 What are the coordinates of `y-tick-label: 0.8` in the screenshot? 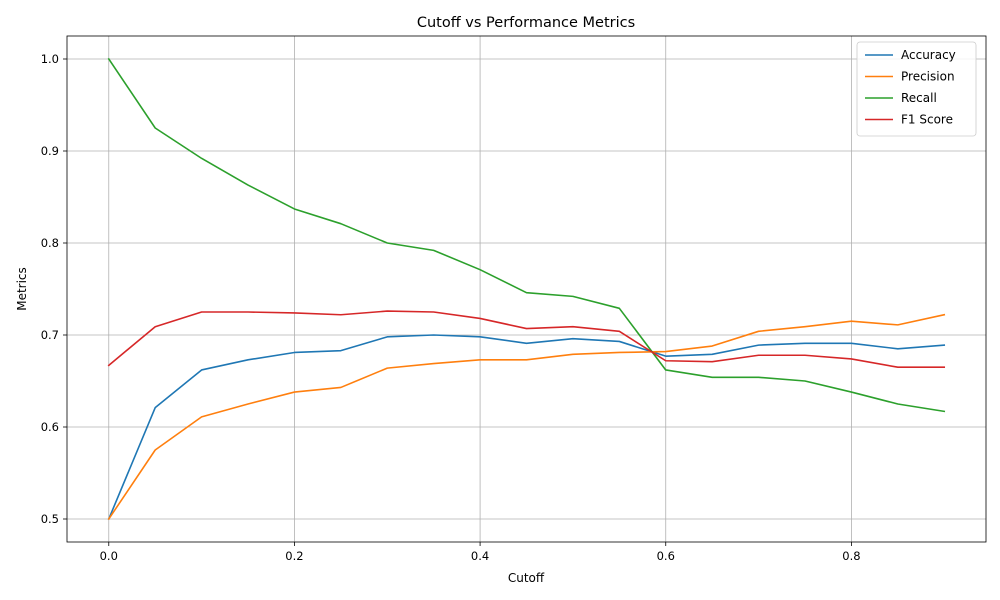 It's located at (50, 243).